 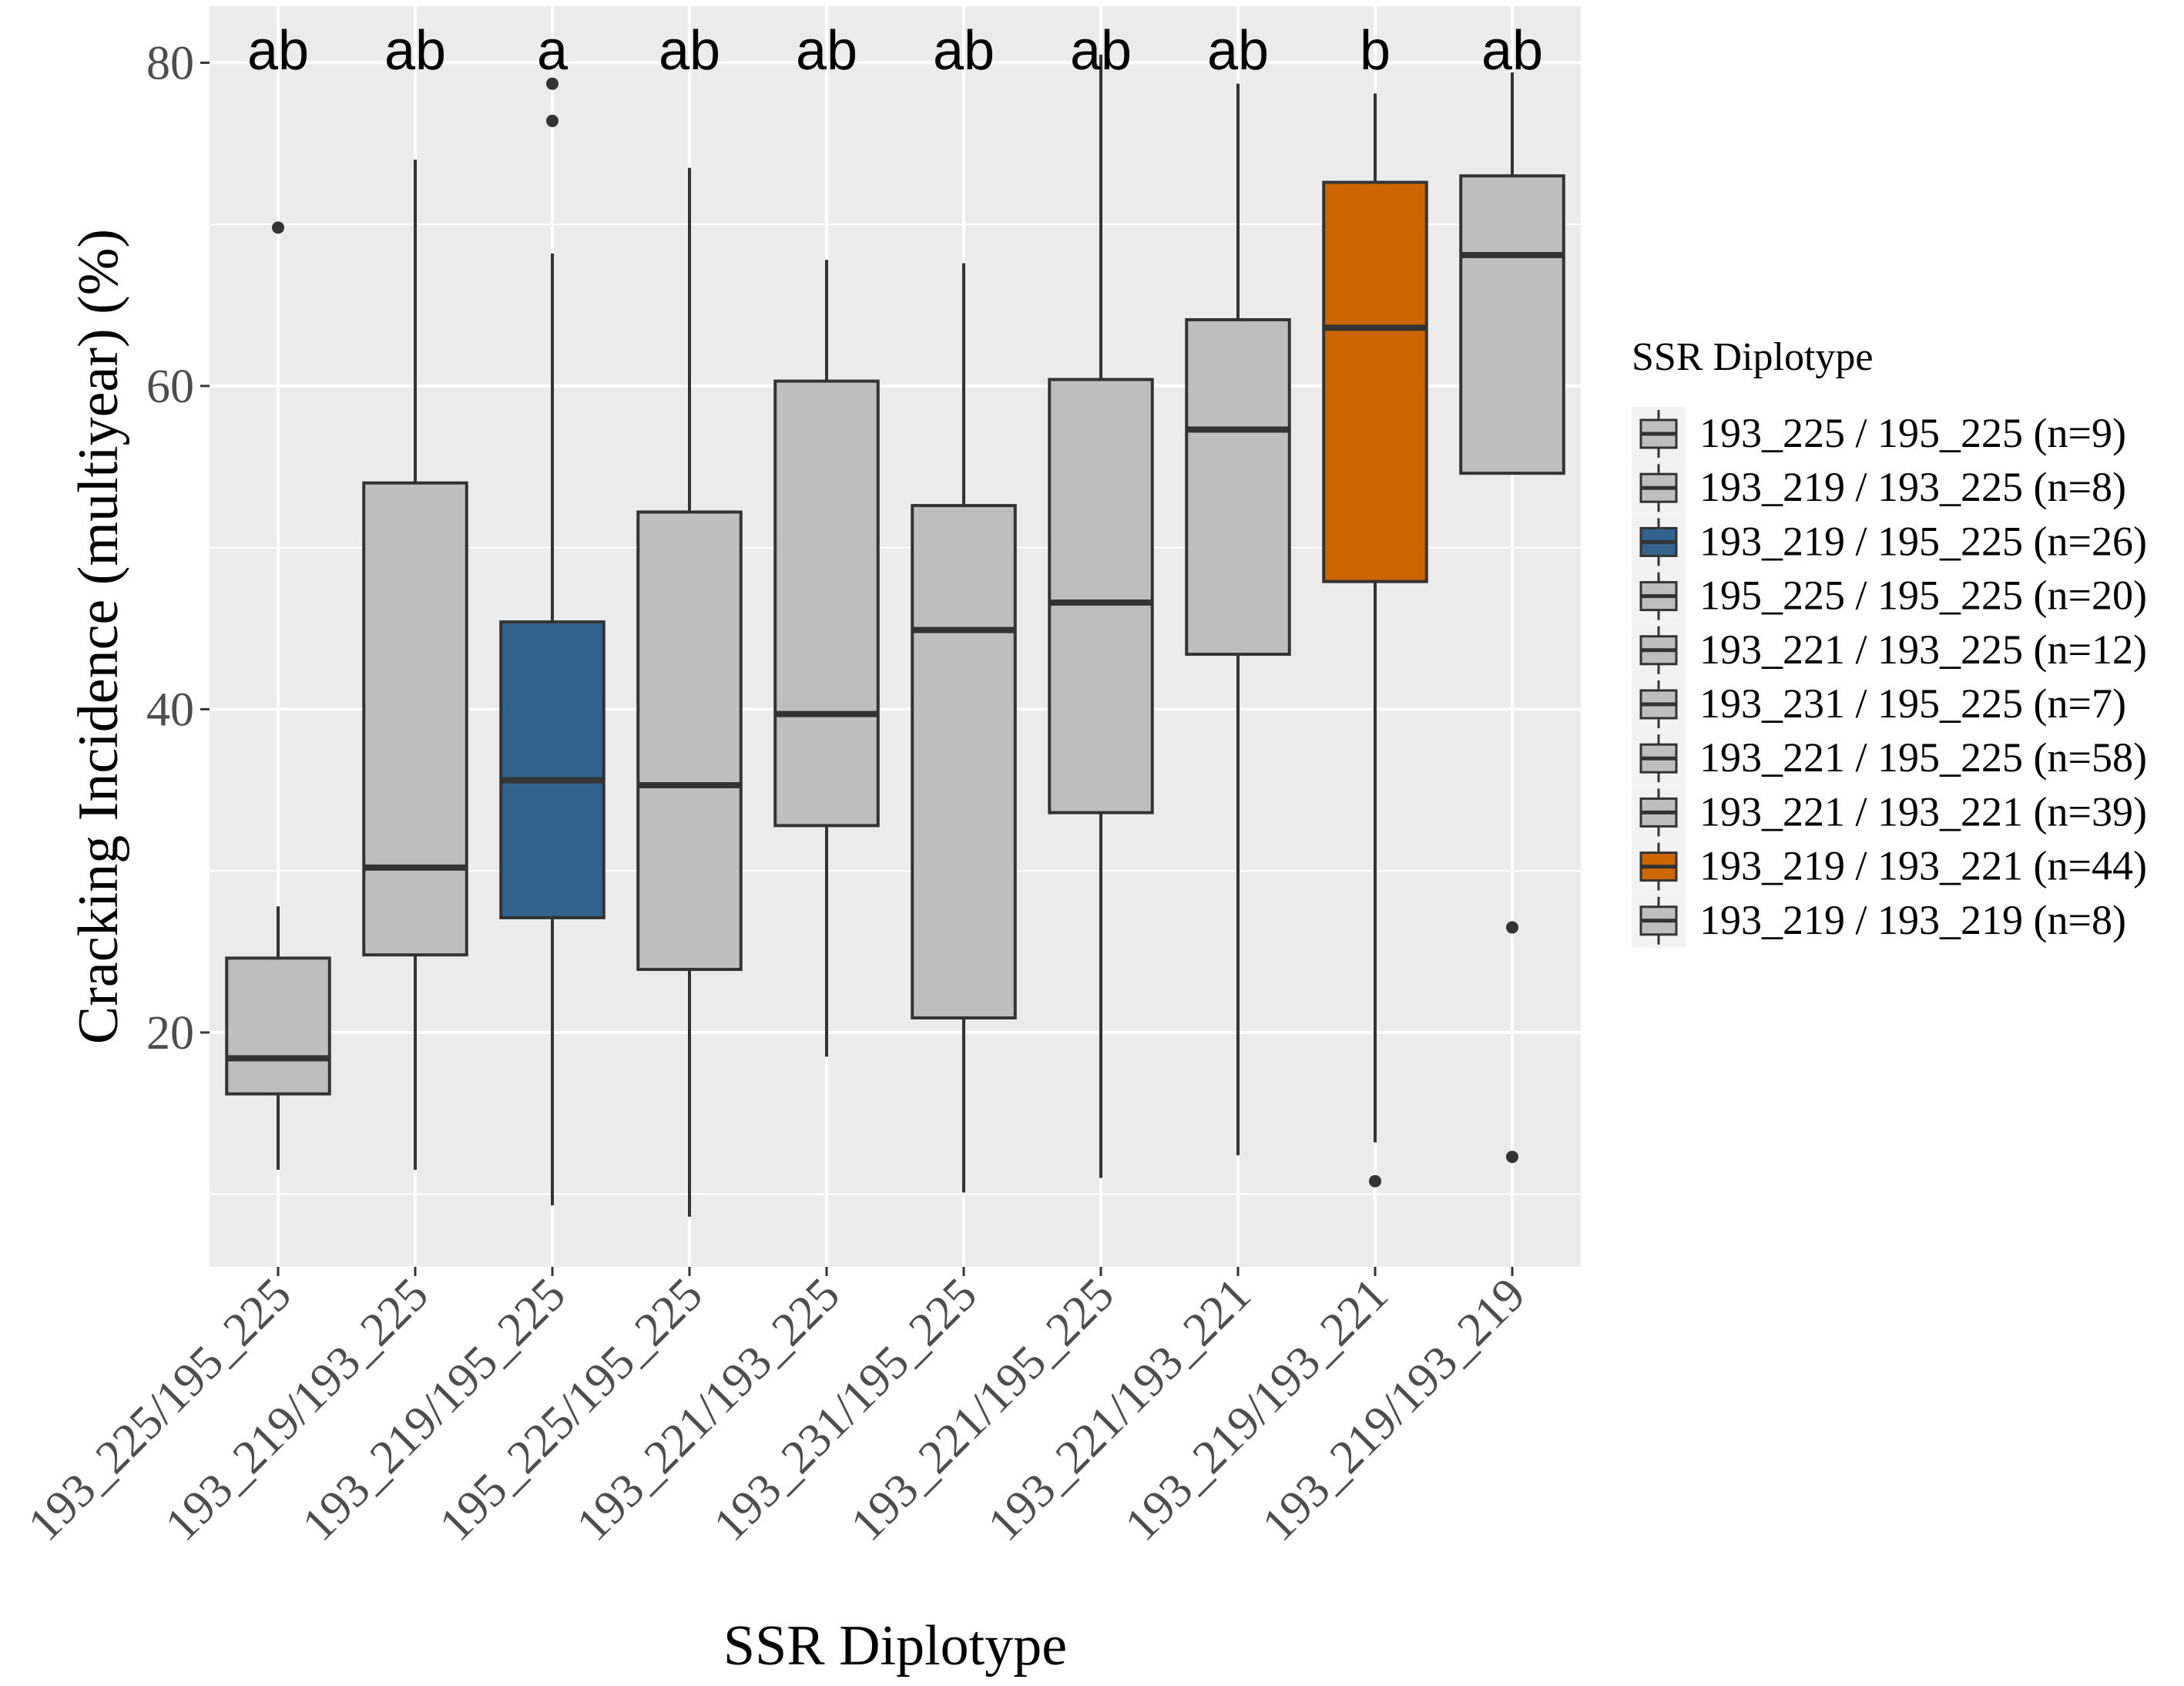 I want to click on significance-letter: b, so click(x=1376, y=51).